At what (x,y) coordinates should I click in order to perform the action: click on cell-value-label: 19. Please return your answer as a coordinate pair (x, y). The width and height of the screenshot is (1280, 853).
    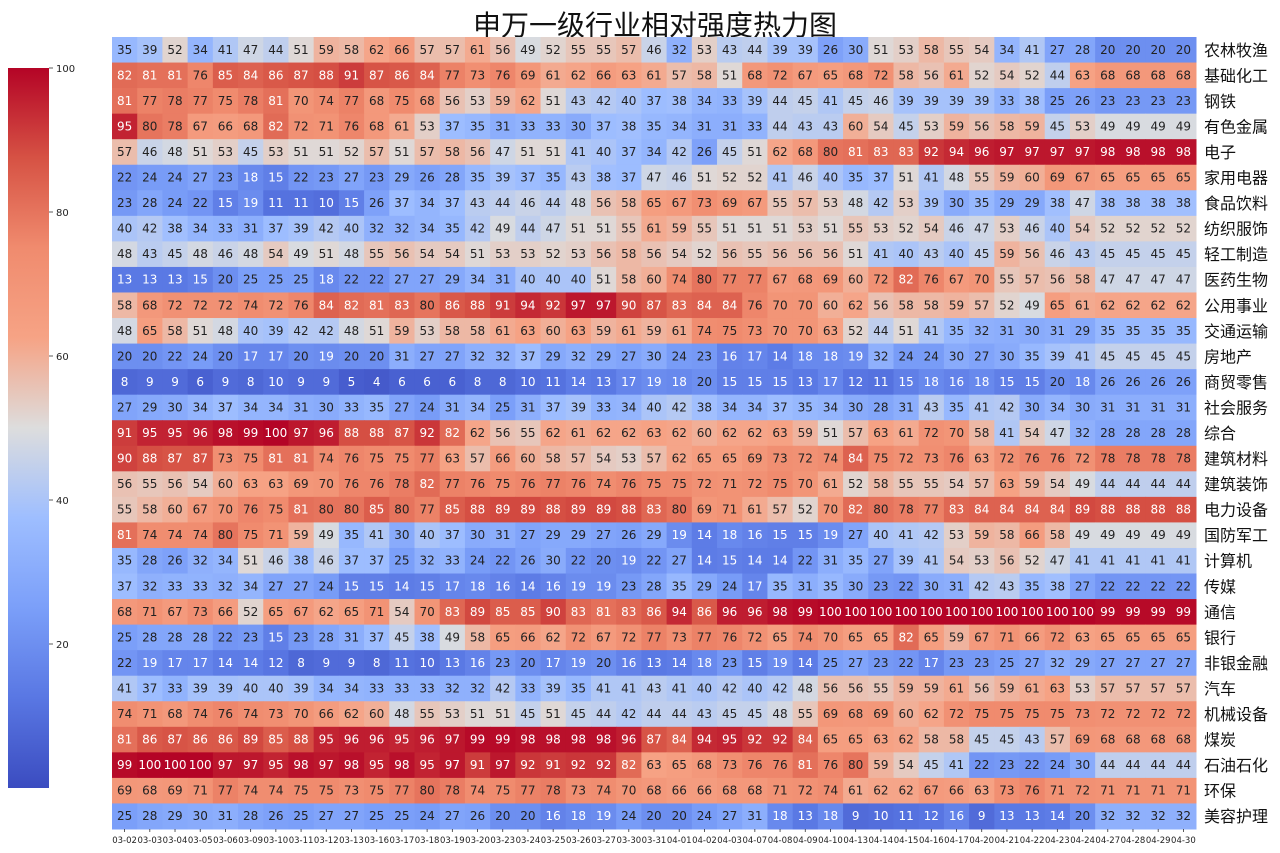
    Looking at the image, I should click on (679, 535).